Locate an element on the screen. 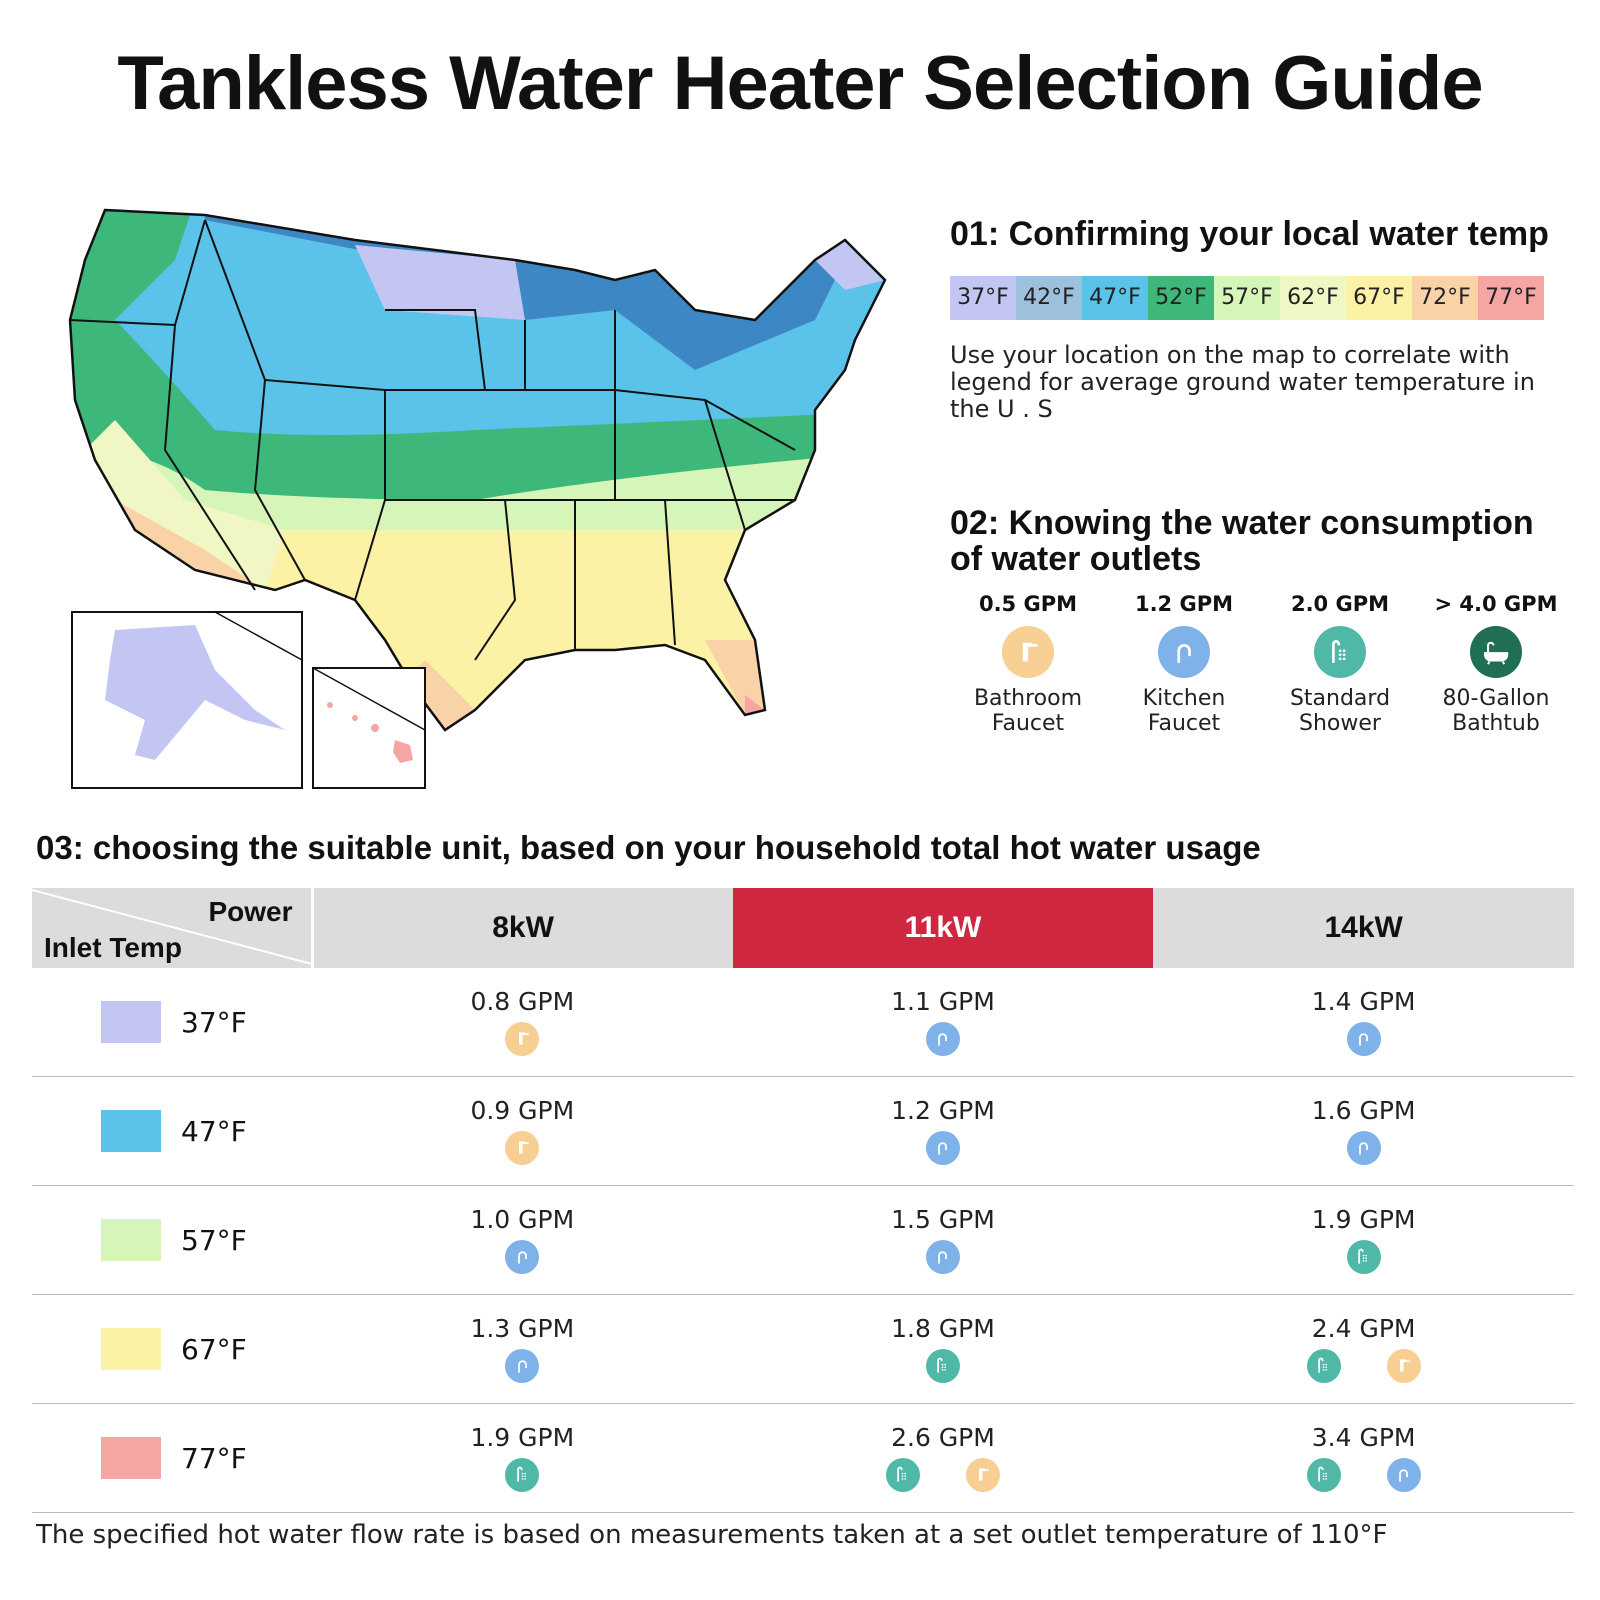 This screenshot has height=1600, width=1600. temp-label: 37°F is located at coordinates (214, 1022).